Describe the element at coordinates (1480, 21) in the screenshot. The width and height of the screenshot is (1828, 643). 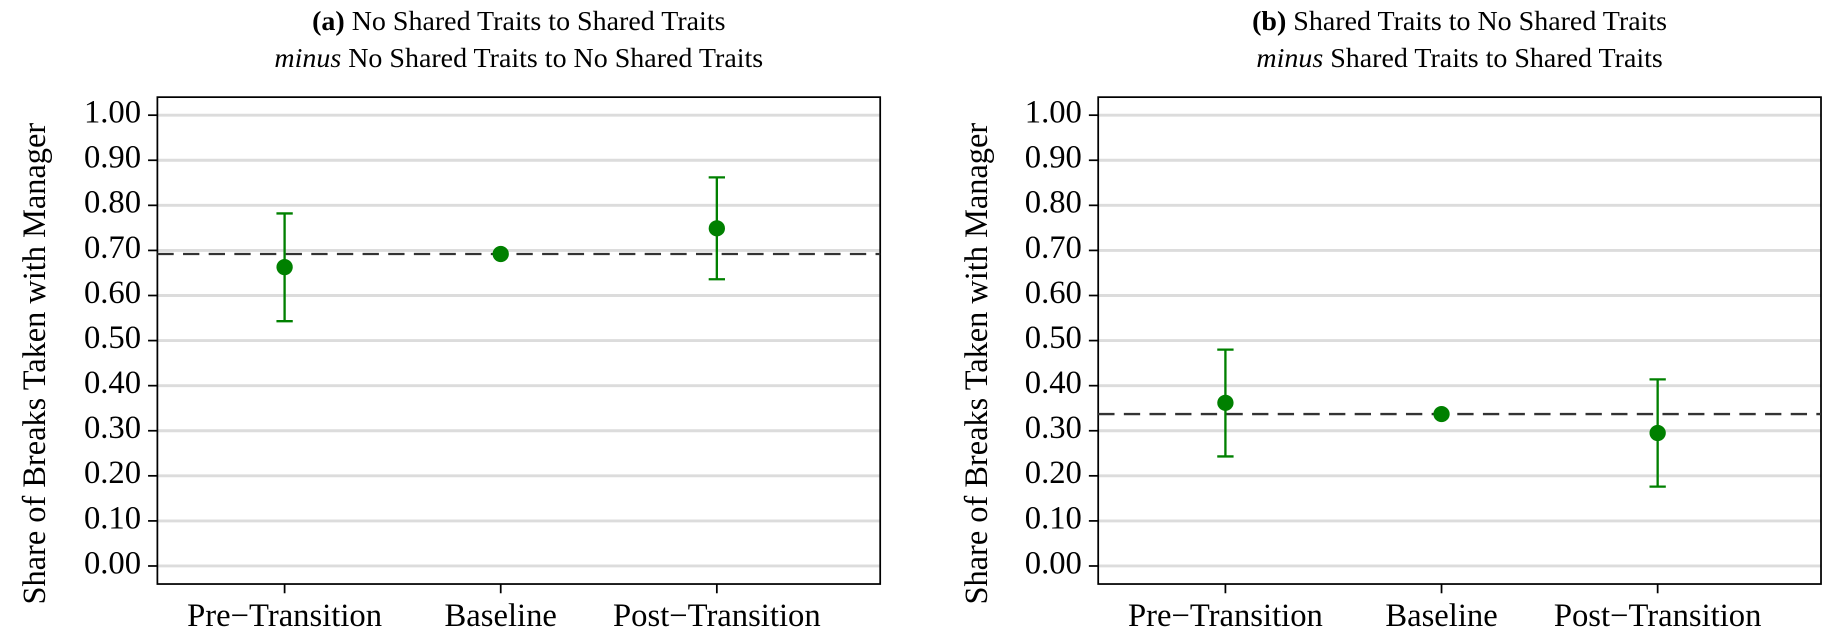
I see `title-text: Shared Traits to No Shared Traits` at that location.